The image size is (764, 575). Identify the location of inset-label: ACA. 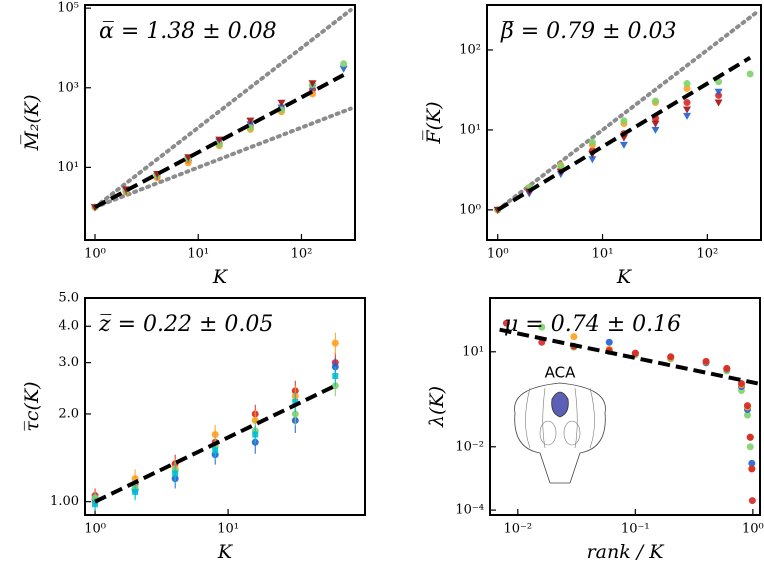
(560, 373).